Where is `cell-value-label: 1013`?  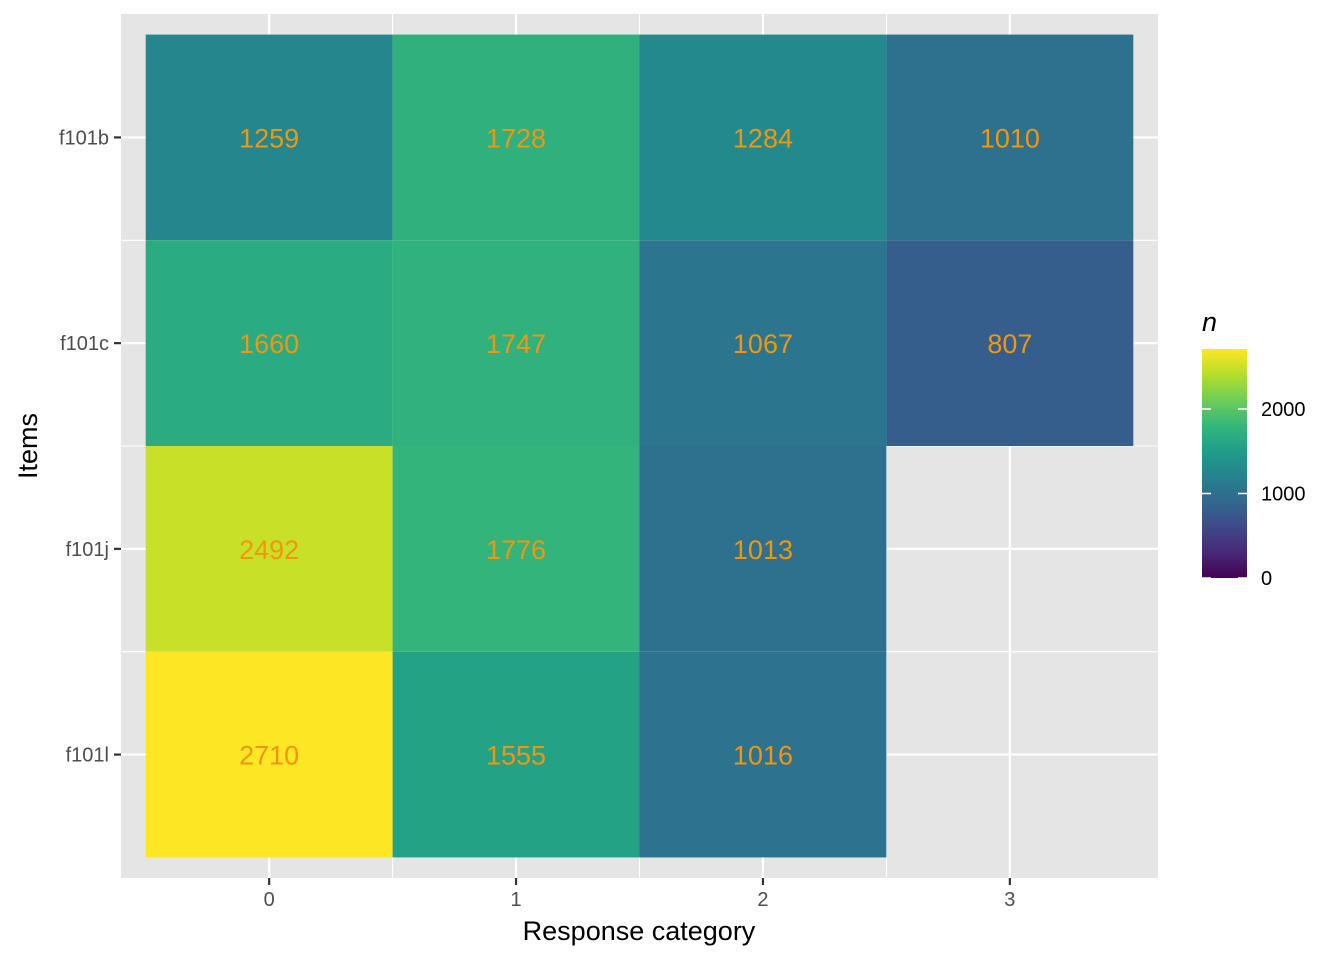
cell-value-label: 1013 is located at coordinates (763, 550).